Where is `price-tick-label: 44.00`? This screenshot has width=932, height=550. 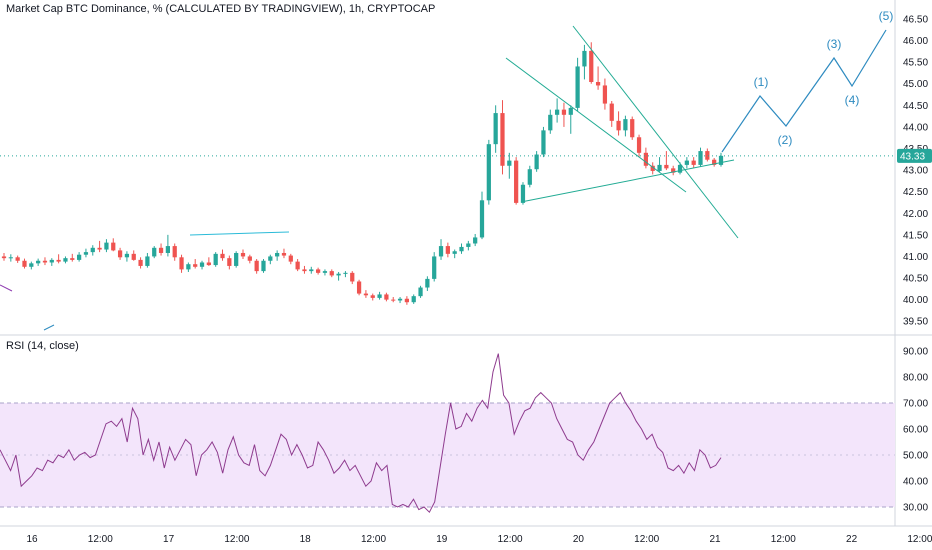
price-tick-label: 44.00 is located at coordinates (915, 127).